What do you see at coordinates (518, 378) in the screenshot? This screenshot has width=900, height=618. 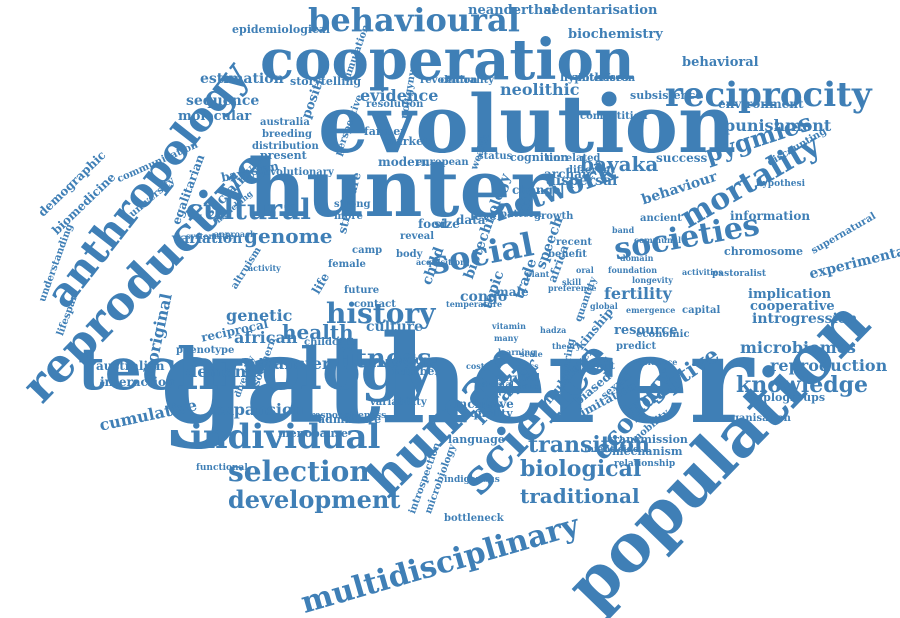 I see `word: survival` at bounding box center [518, 378].